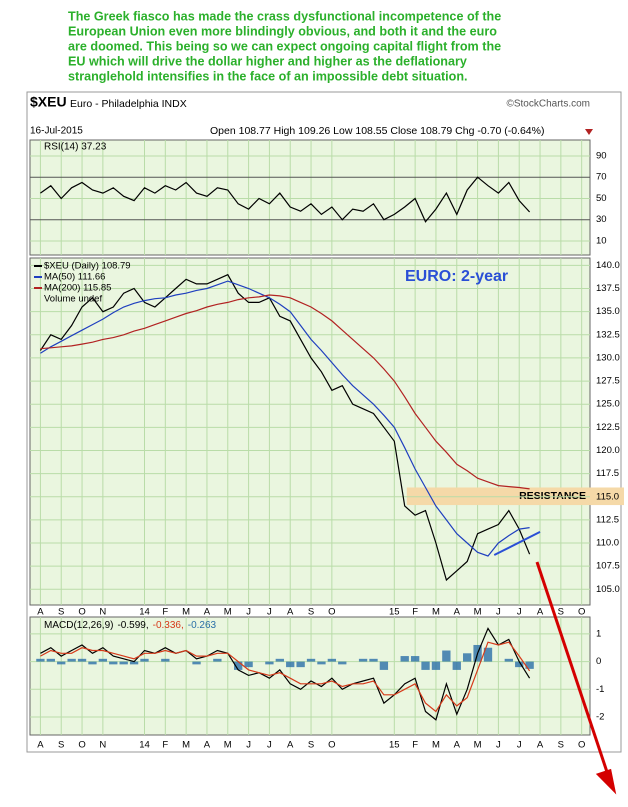 This screenshot has height=807, width=628. What do you see at coordinates (601, 198) in the screenshot?
I see `y-tick-label: 50` at bounding box center [601, 198].